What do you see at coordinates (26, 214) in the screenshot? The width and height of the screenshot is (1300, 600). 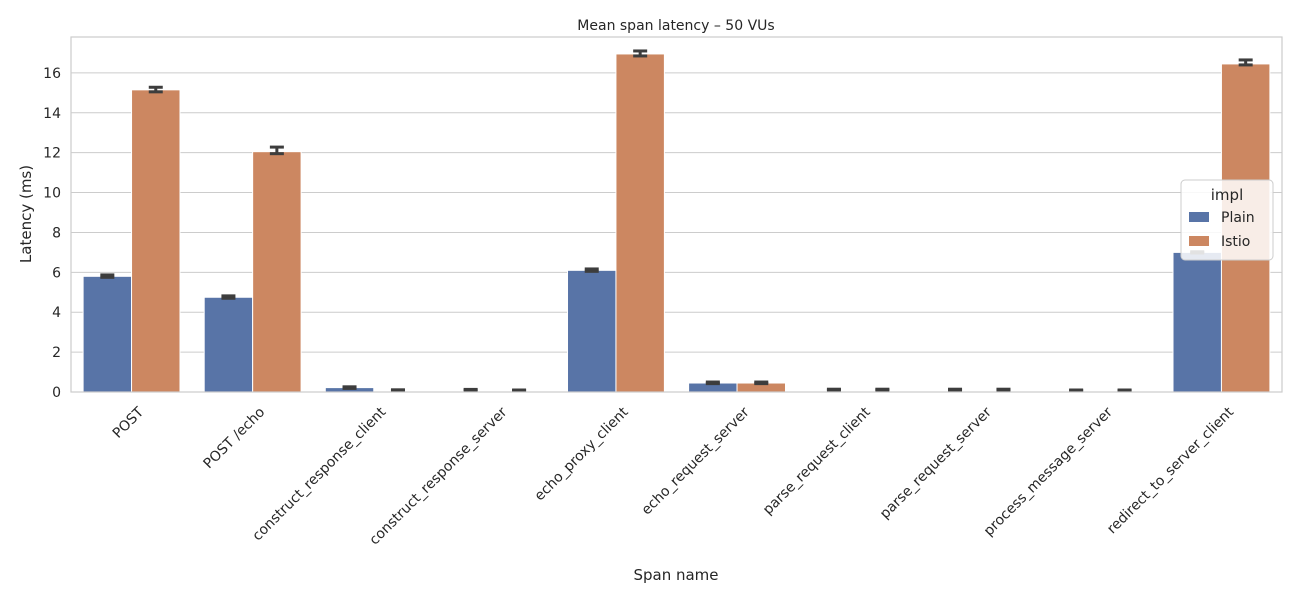 I see `y-axis-label: Latency (ms)` at bounding box center [26, 214].